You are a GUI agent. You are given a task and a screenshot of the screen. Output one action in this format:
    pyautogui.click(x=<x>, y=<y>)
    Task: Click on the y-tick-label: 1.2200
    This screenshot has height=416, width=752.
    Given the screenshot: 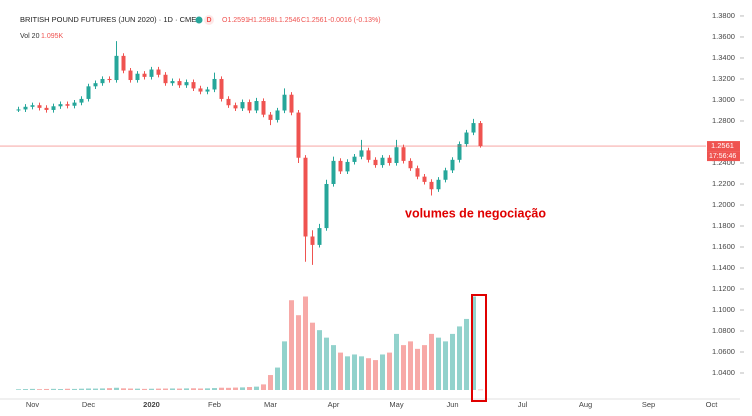 What is the action you would take?
    pyautogui.click(x=723, y=183)
    